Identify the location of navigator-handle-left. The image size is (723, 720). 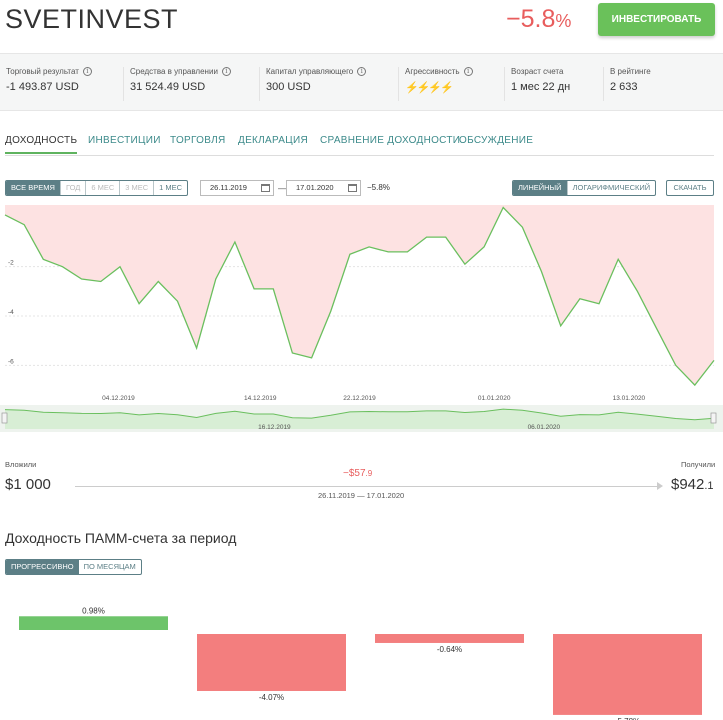
(4, 418).